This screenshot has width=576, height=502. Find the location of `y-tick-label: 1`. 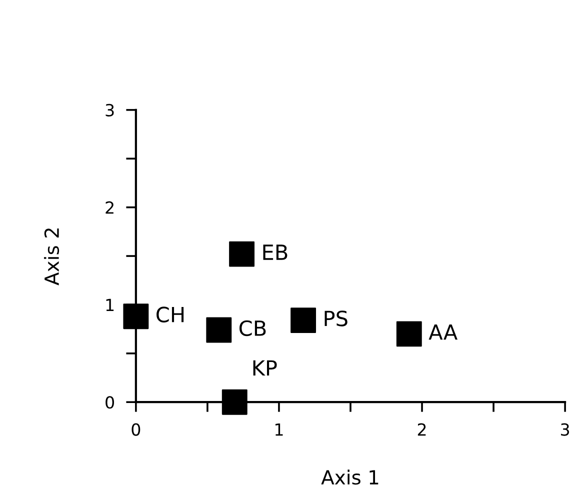

y-tick-label: 1 is located at coordinates (110, 305).